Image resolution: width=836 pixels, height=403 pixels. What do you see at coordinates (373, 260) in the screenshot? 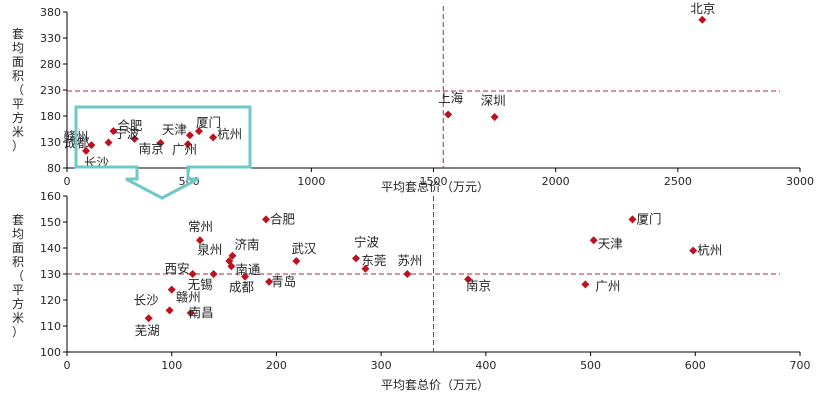
I see `data-point-label: 东莞` at bounding box center [373, 260].